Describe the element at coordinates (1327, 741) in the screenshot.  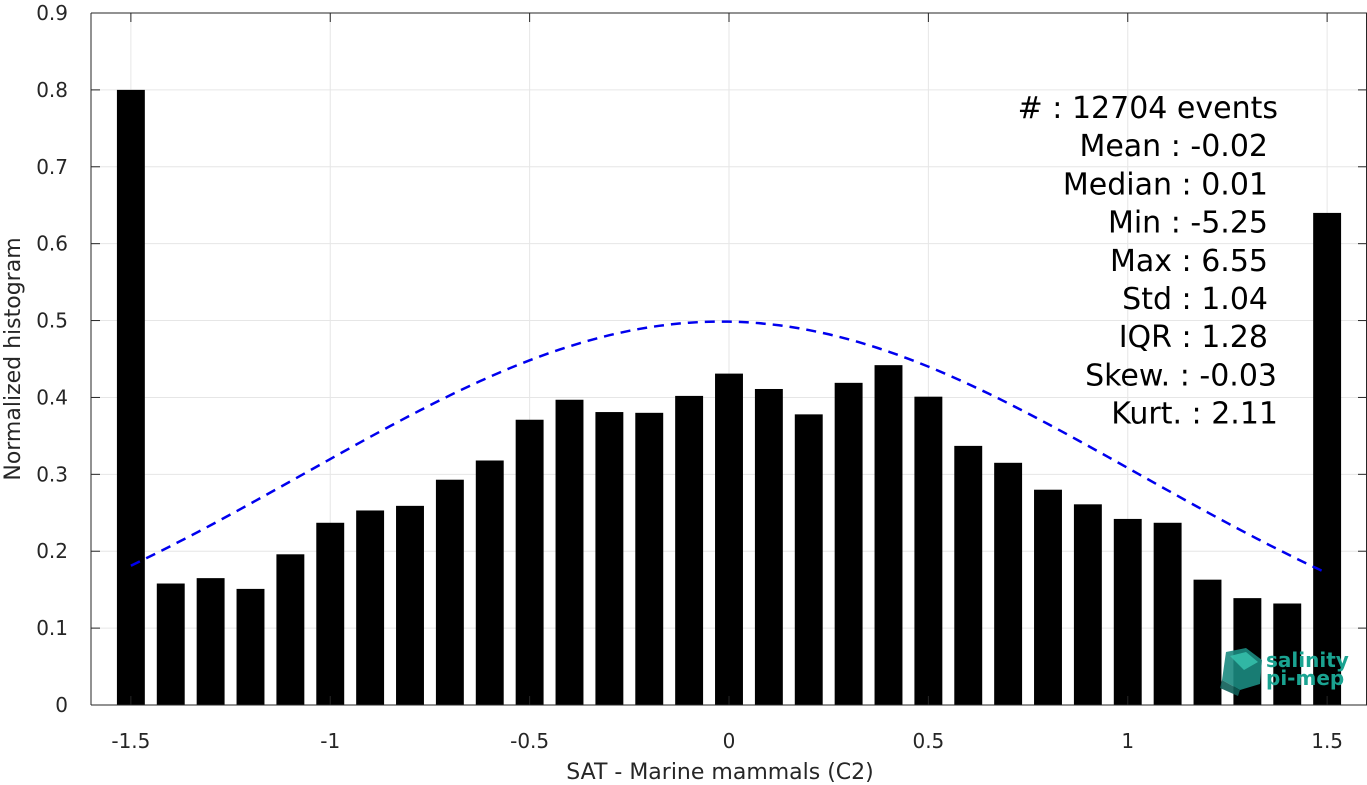
I see `x-tick-label: 1.5` at that location.